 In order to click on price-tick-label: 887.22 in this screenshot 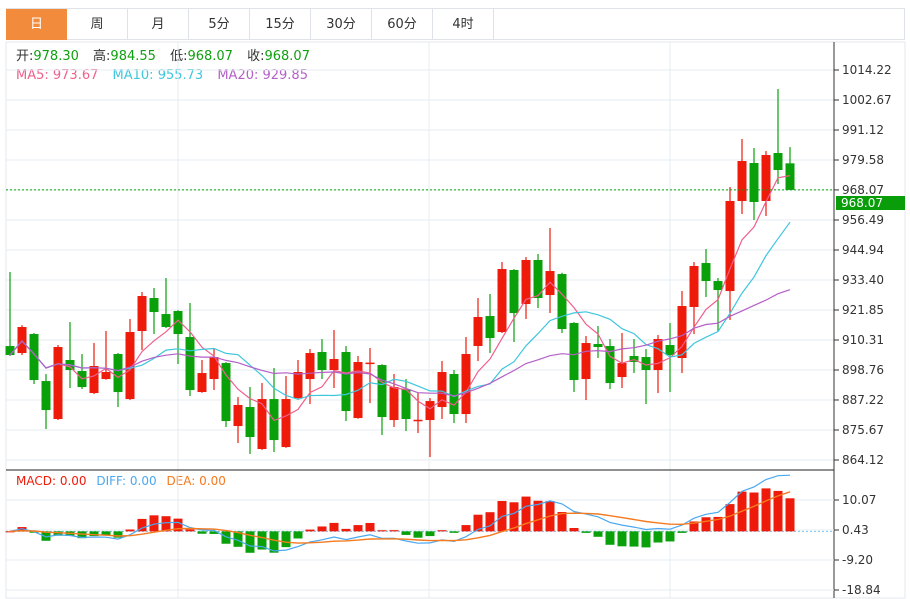, I will do `click(863, 400)`.